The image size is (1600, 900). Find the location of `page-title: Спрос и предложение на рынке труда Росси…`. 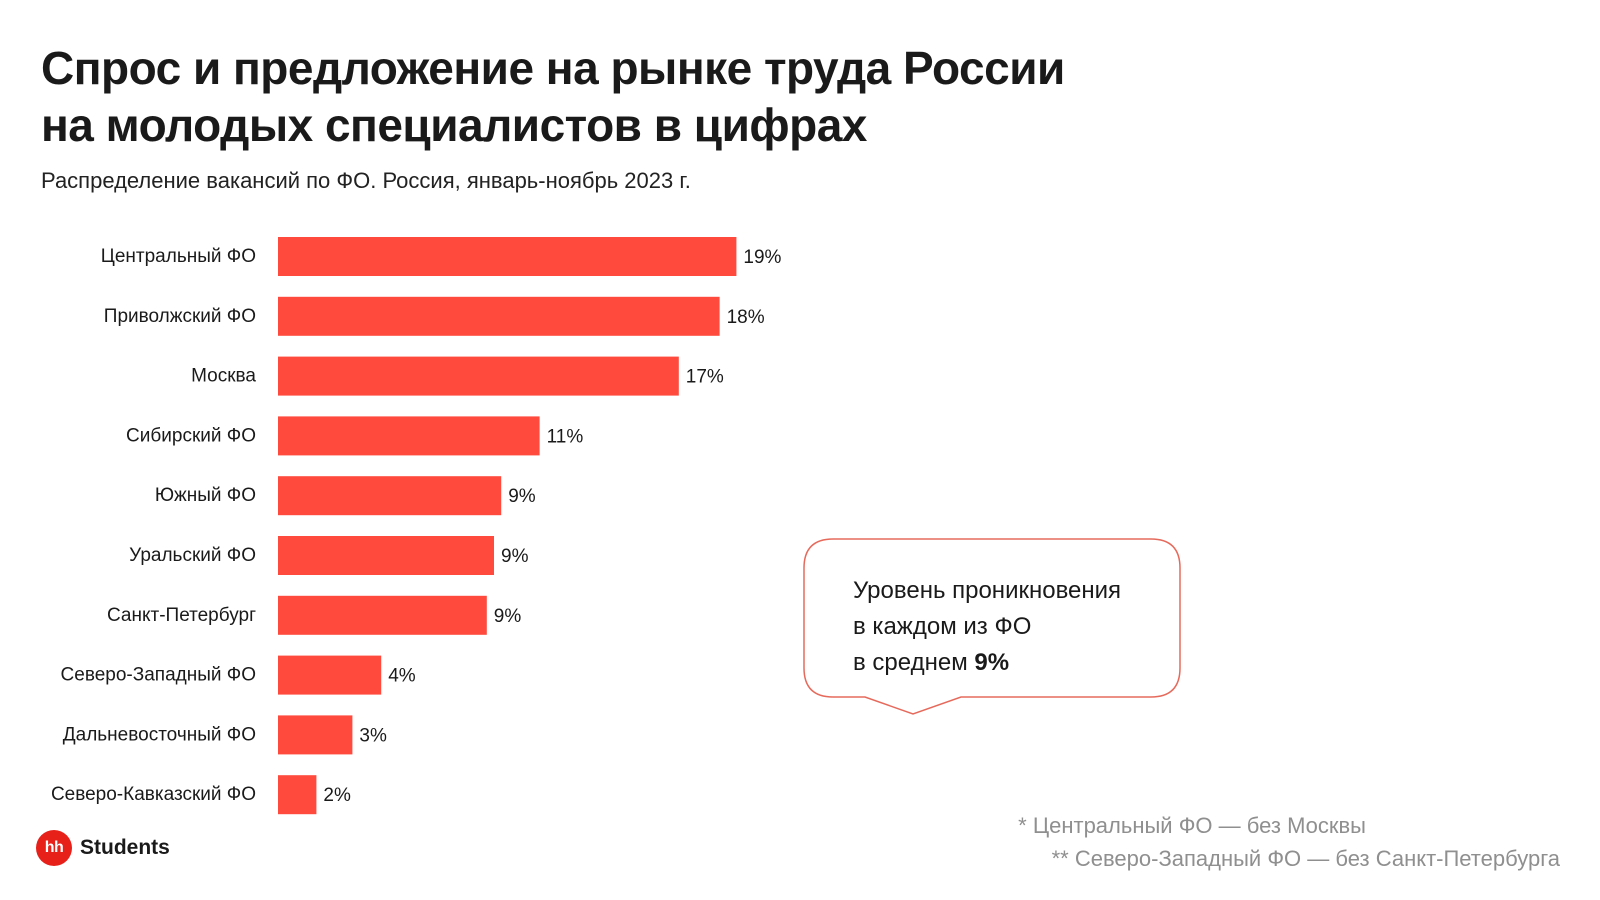

page-title: Спрос и предложение на рынке труда Росси… is located at coordinates (591, 97).